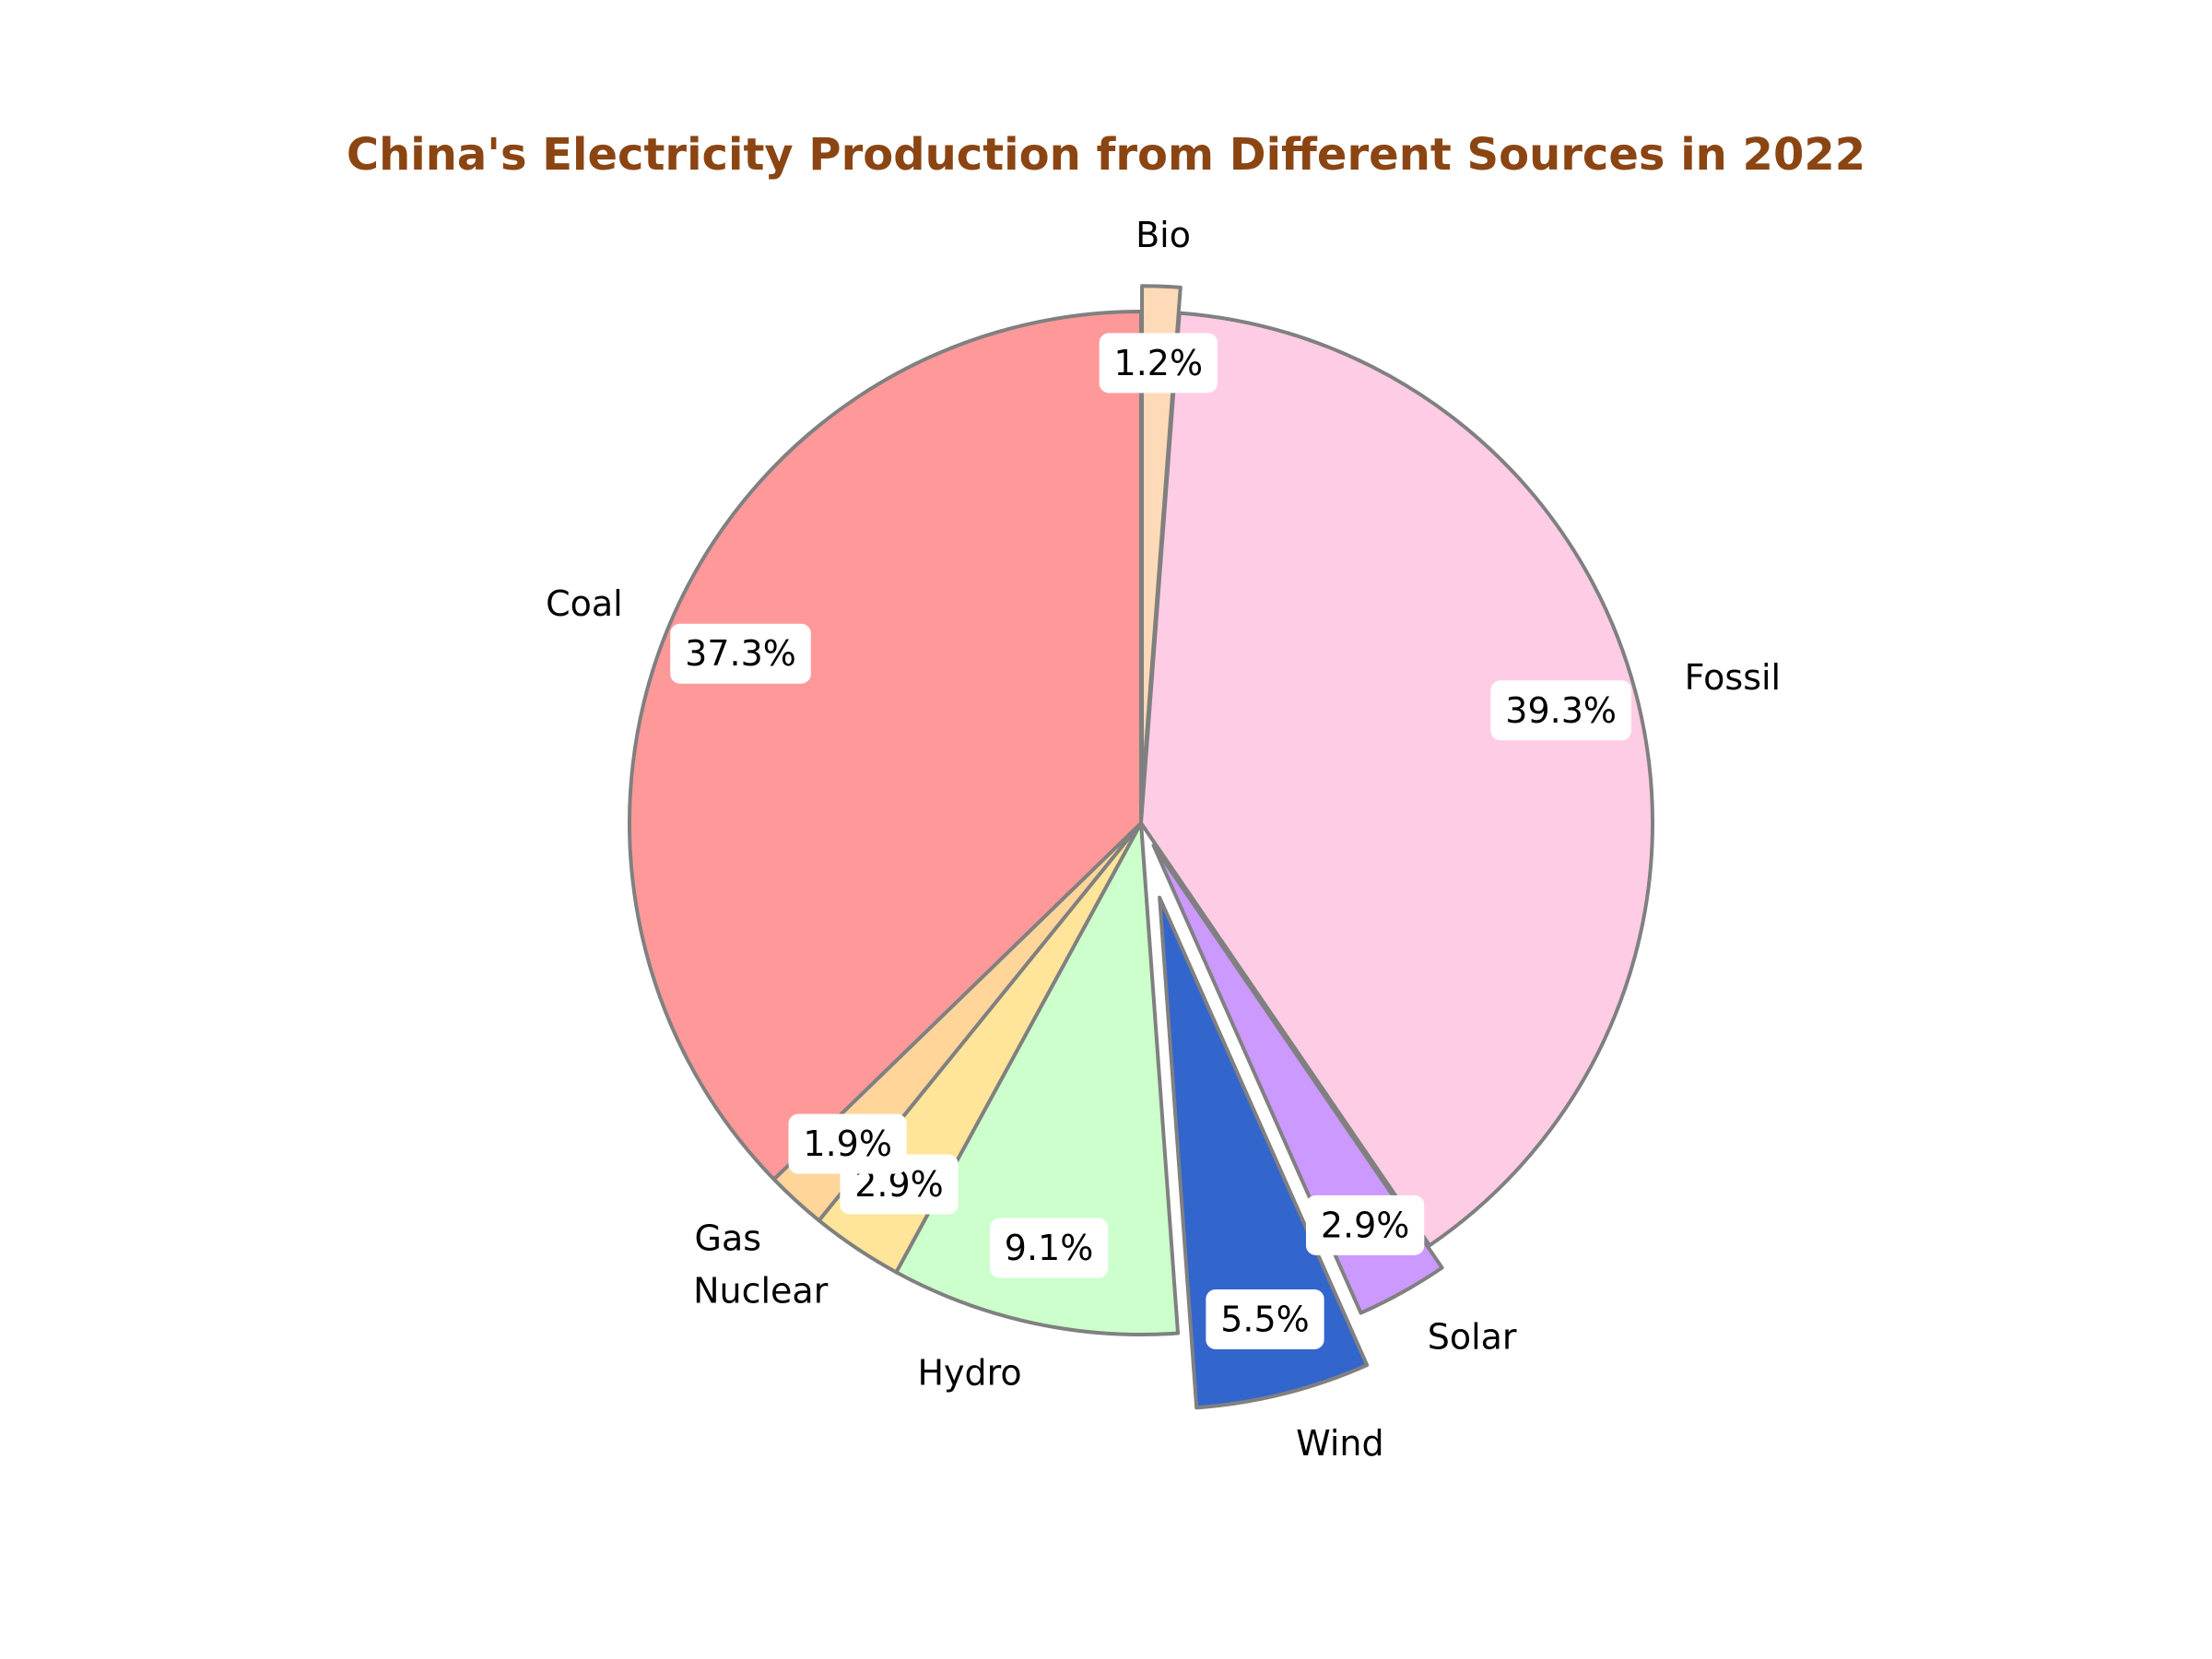 The image size is (2212, 1659). I want to click on pie-slice-wind, so click(1264, 1152).